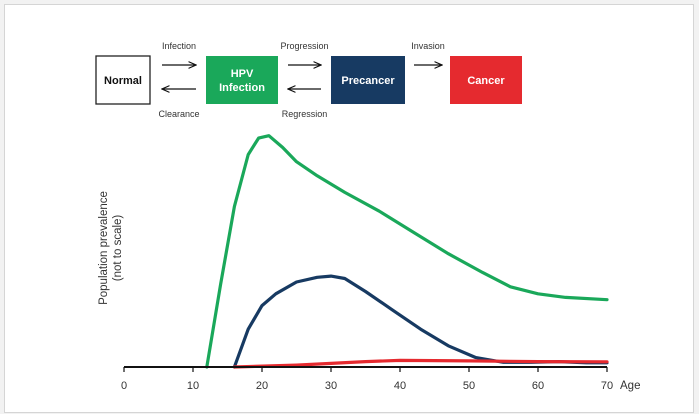 Image resolution: width=699 pixels, height=414 pixels. I want to click on state-label: Normal, so click(123, 81).